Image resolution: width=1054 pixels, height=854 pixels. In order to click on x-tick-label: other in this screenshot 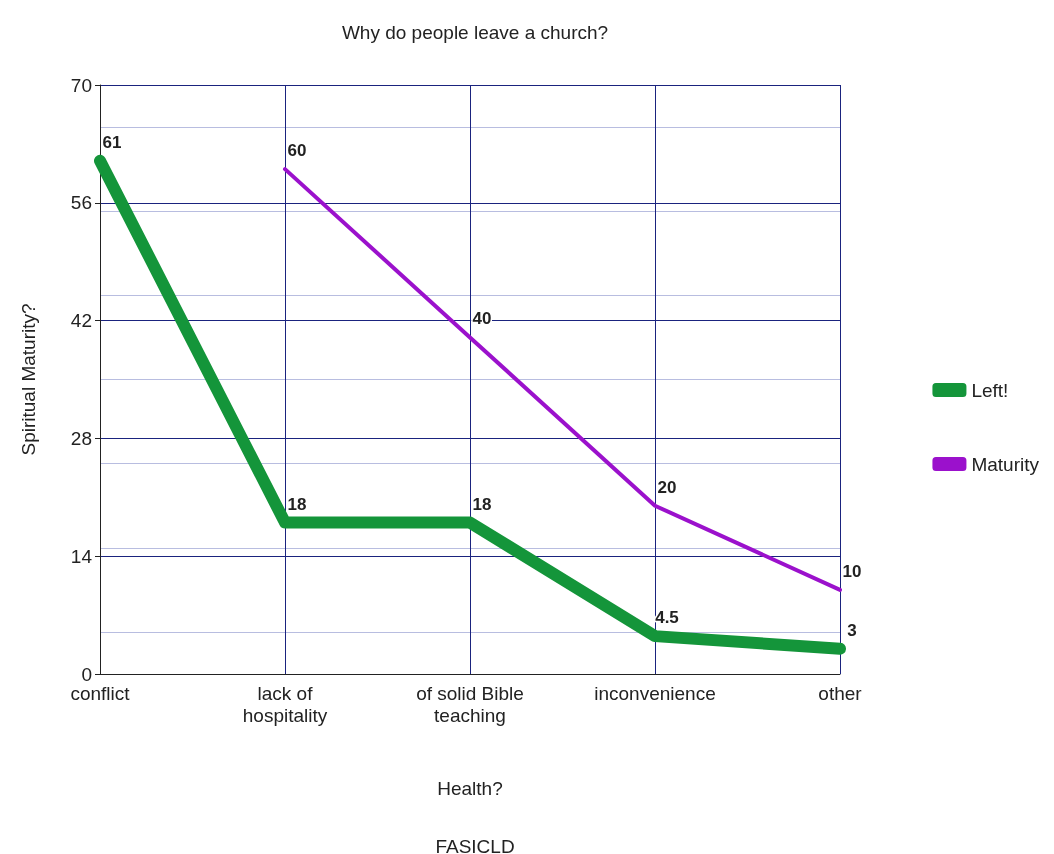, I will do `click(840, 693)`.